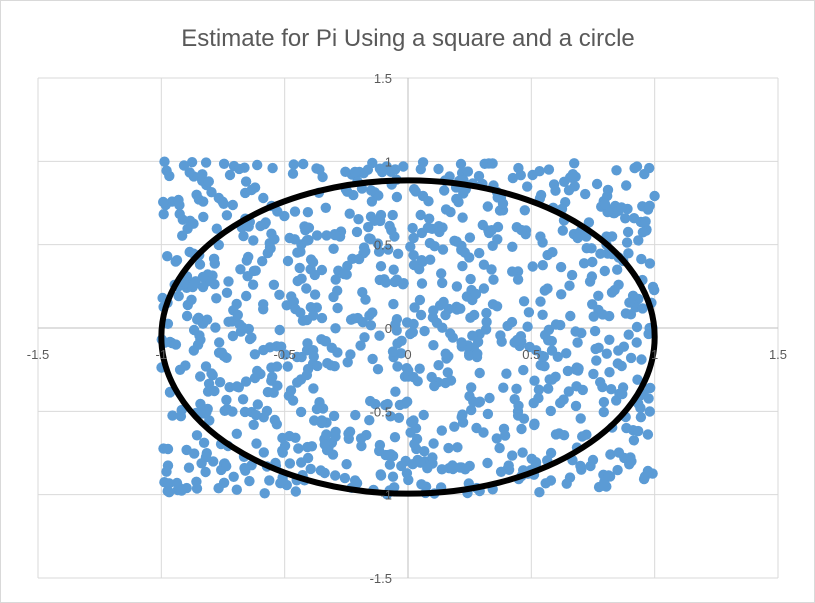 The height and width of the screenshot is (603, 815). I want to click on x-tick-label: 0, so click(407, 354).